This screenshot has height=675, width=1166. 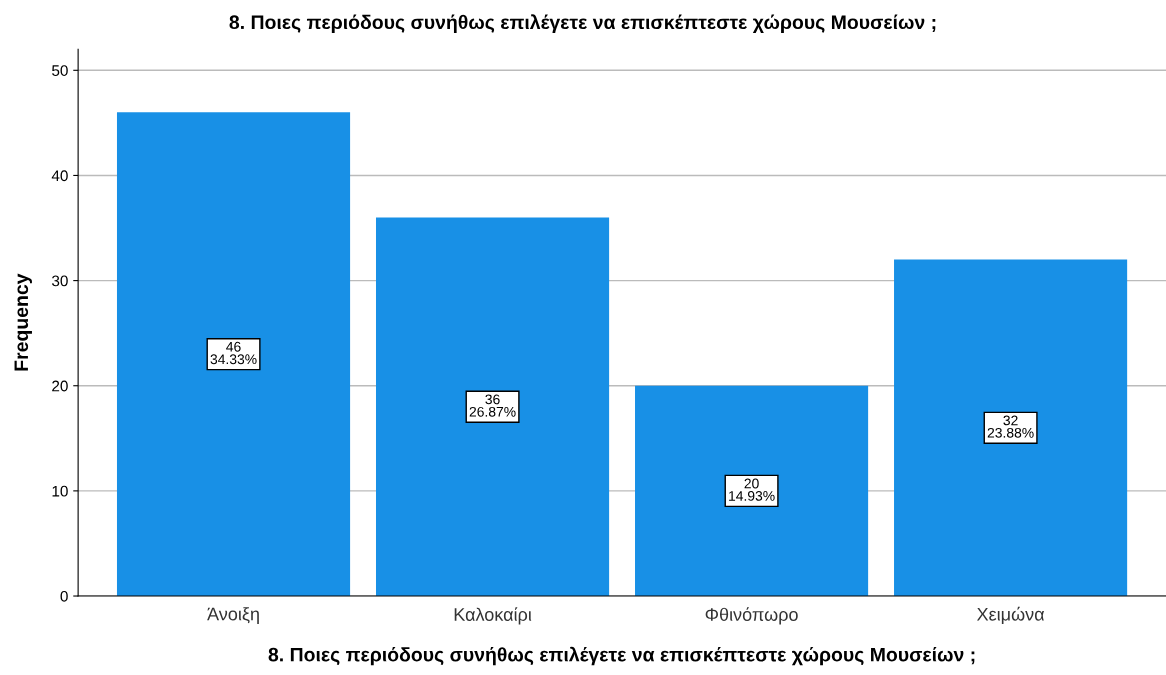 I want to click on x-tick-label: Χειμώνα, so click(x=1010, y=615).